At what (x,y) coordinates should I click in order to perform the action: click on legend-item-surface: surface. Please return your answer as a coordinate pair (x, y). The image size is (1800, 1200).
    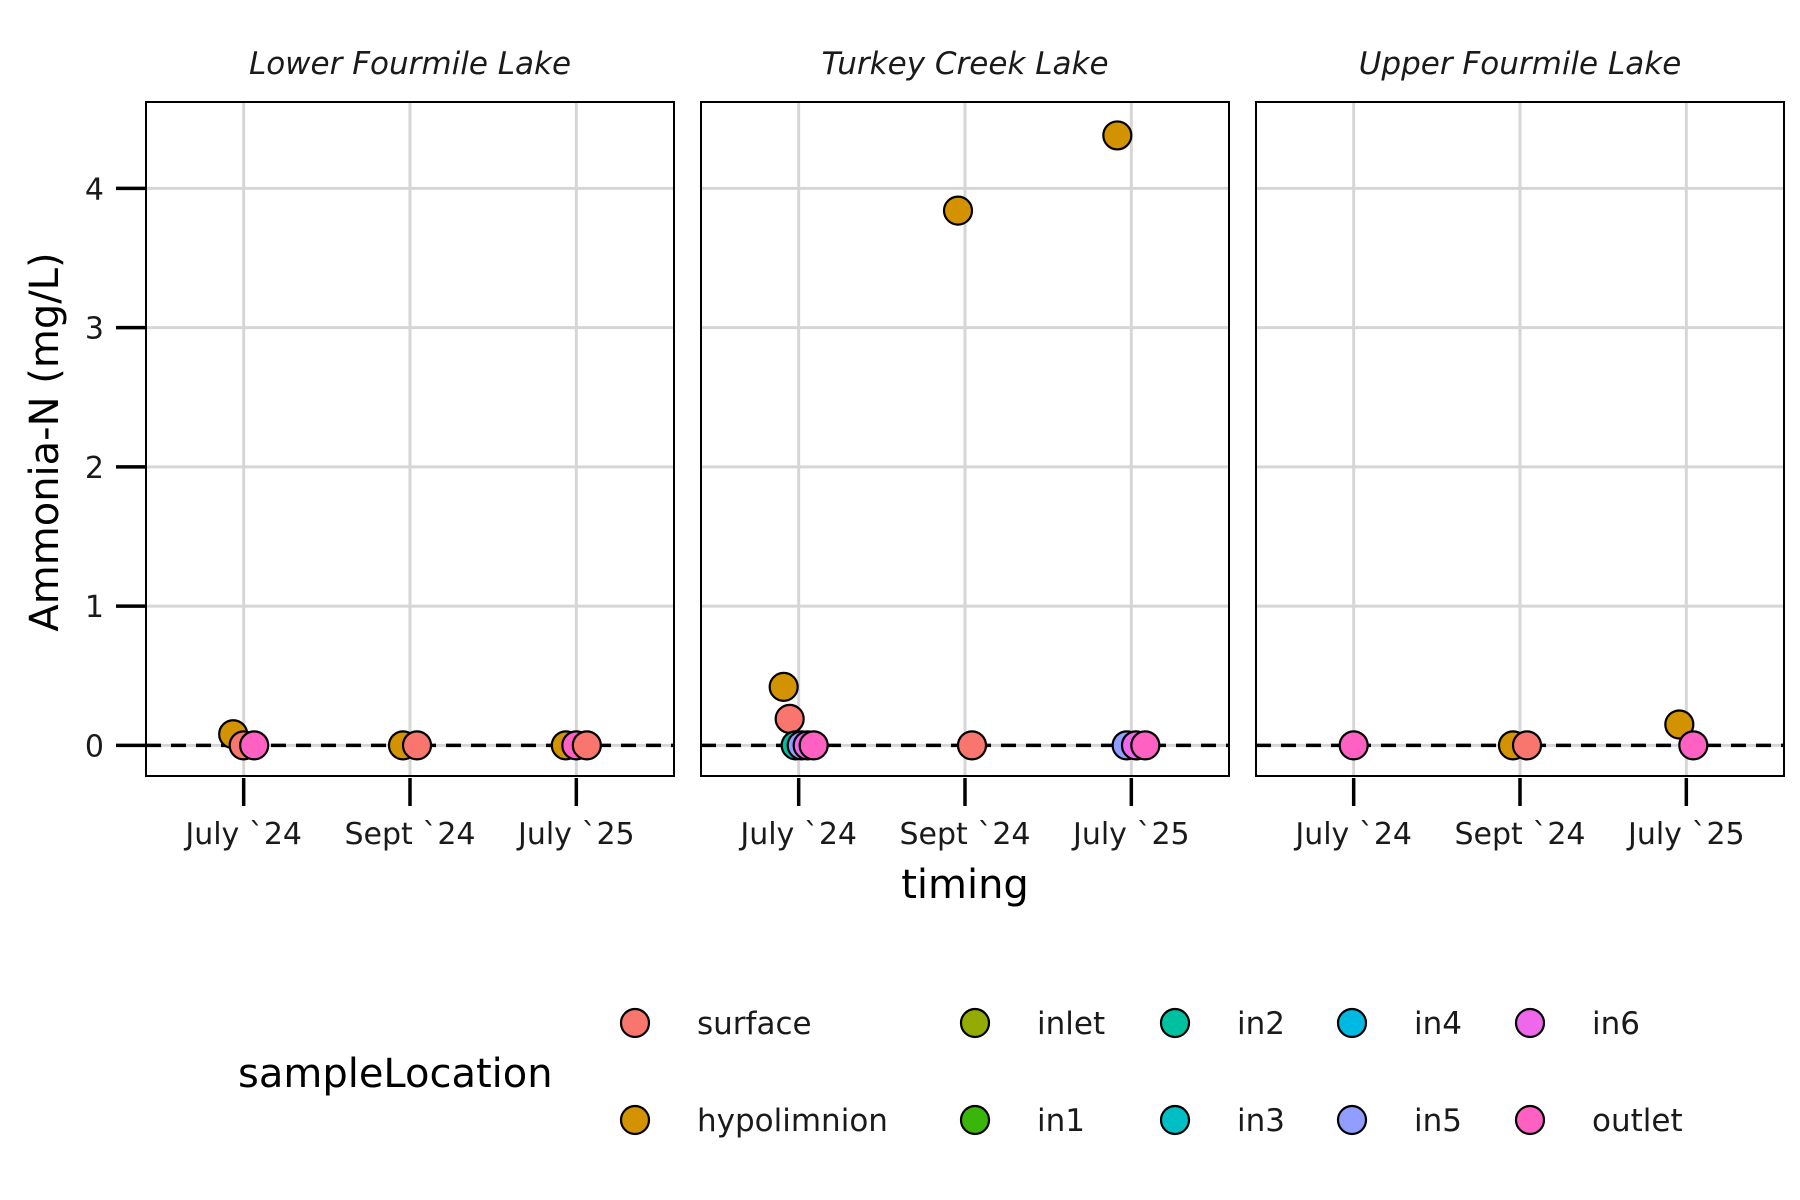
    Looking at the image, I should click on (715, 1024).